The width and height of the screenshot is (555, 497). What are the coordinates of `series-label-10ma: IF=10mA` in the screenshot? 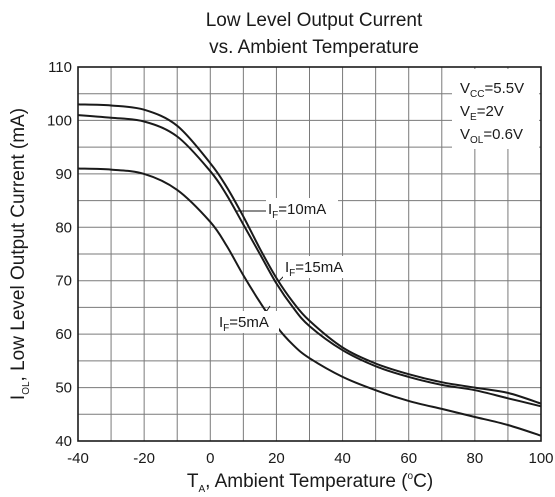 It's located at (287, 209).